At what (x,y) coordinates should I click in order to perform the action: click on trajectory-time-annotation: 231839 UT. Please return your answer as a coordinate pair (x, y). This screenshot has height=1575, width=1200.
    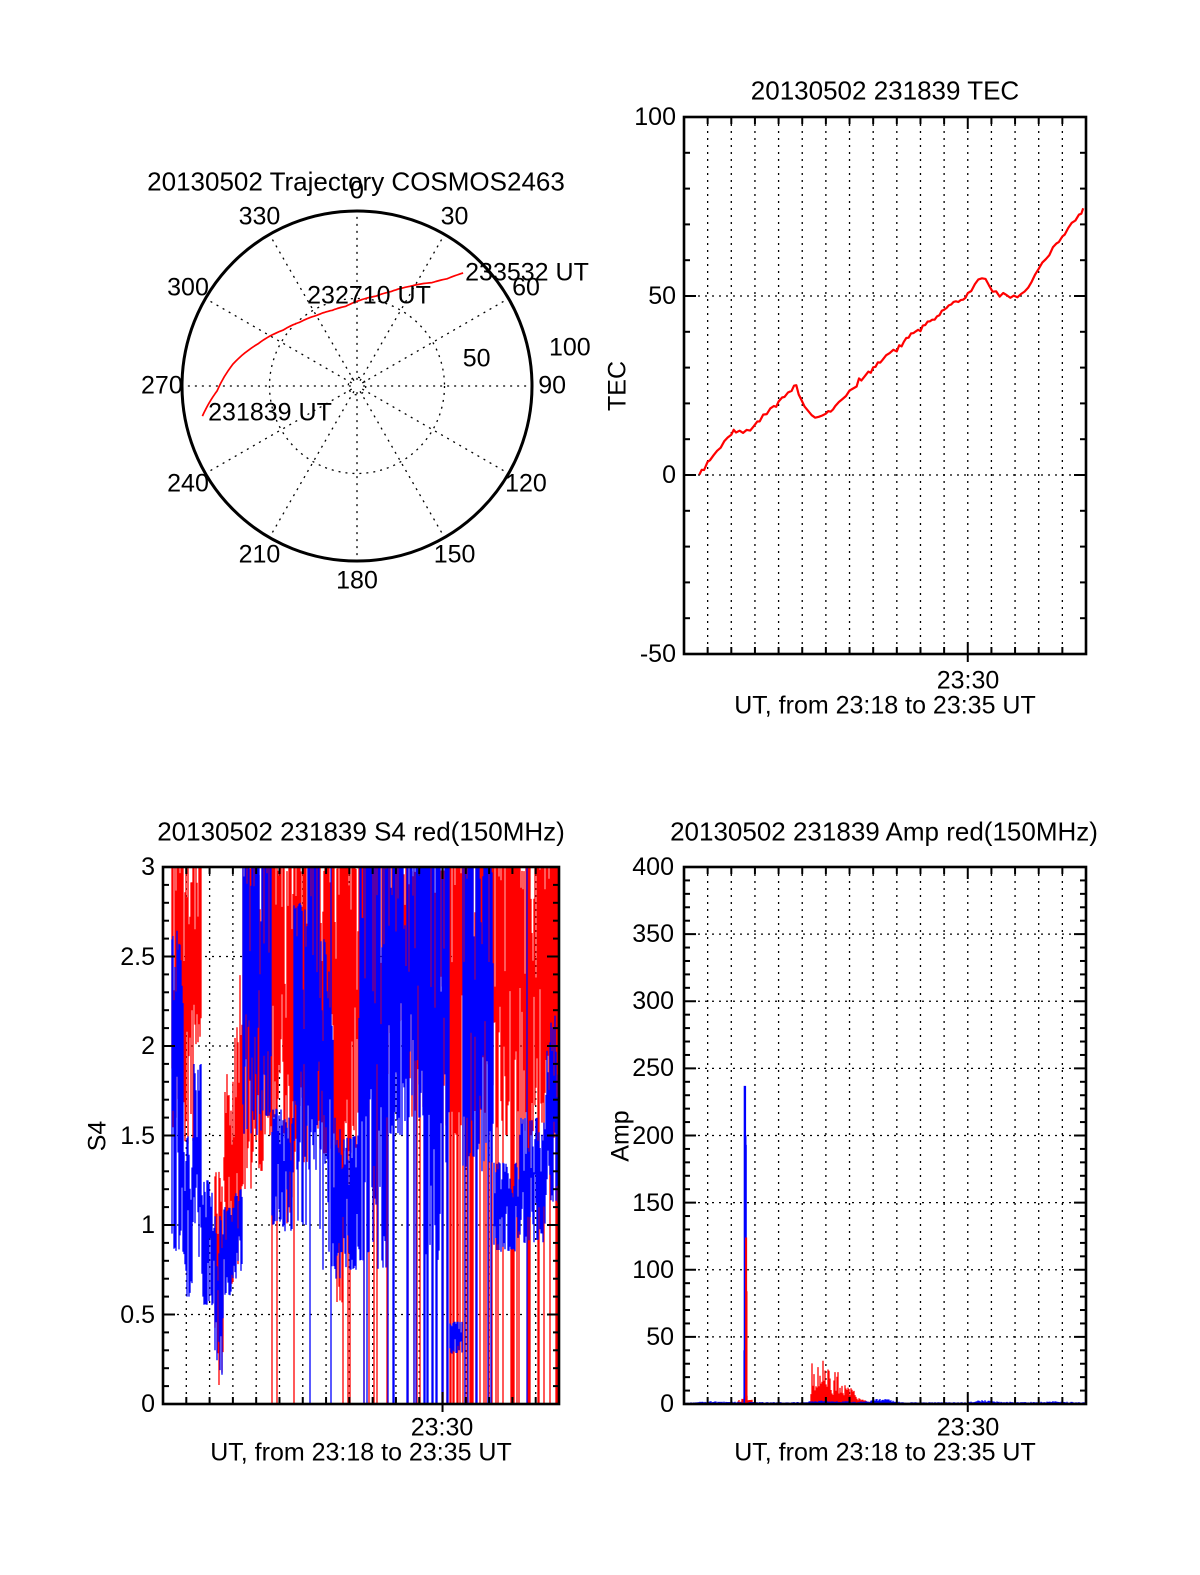
    Looking at the image, I should click on (270, 412).